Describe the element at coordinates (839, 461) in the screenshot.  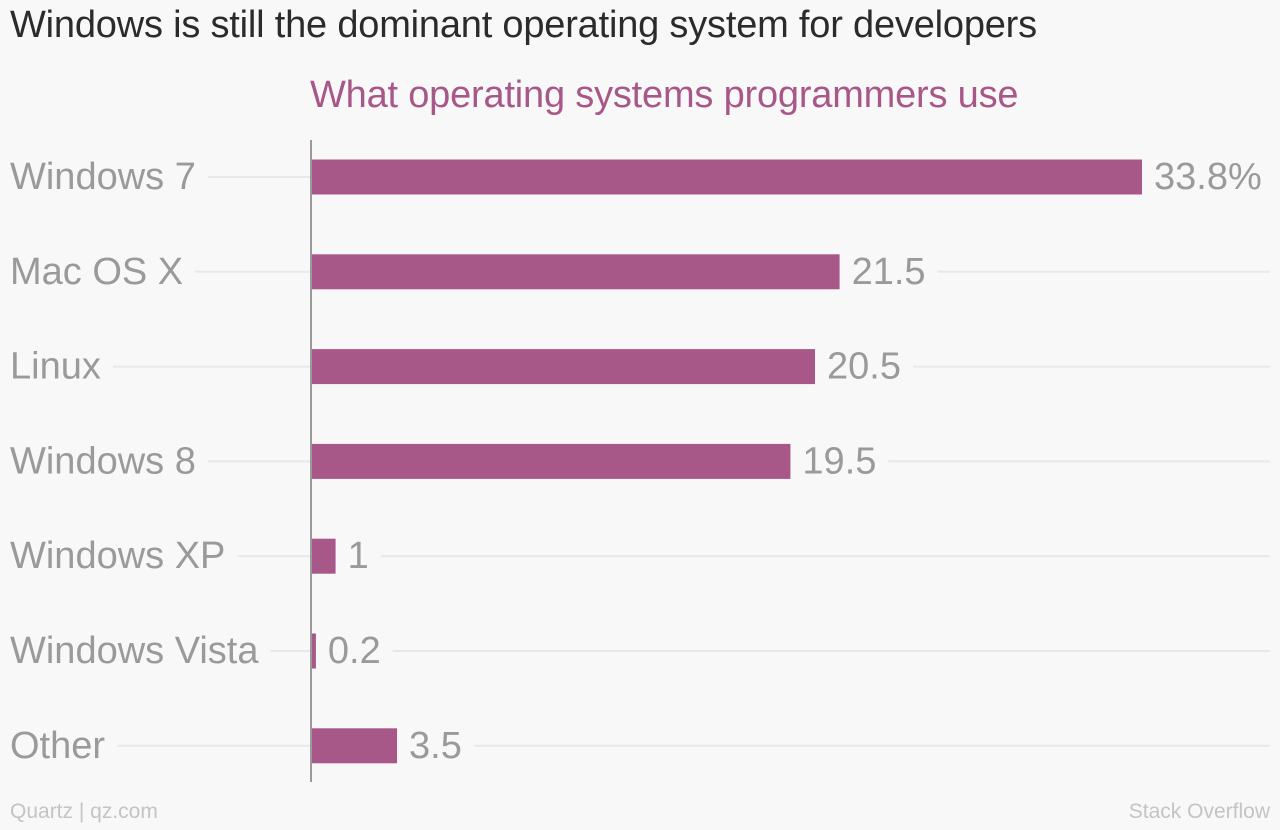
I see `value-label: 19.5` at that location.